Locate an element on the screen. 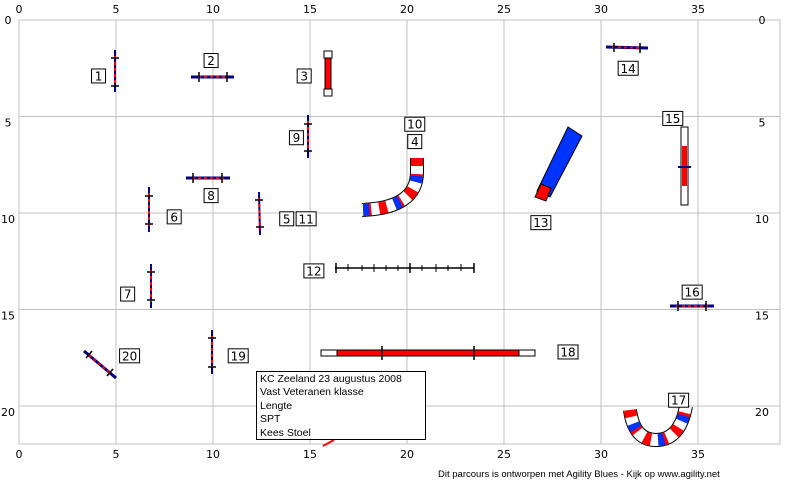 The height and width of the screenshot is (480, 800). svg-text: 14 is located at coordinates (628, 69).